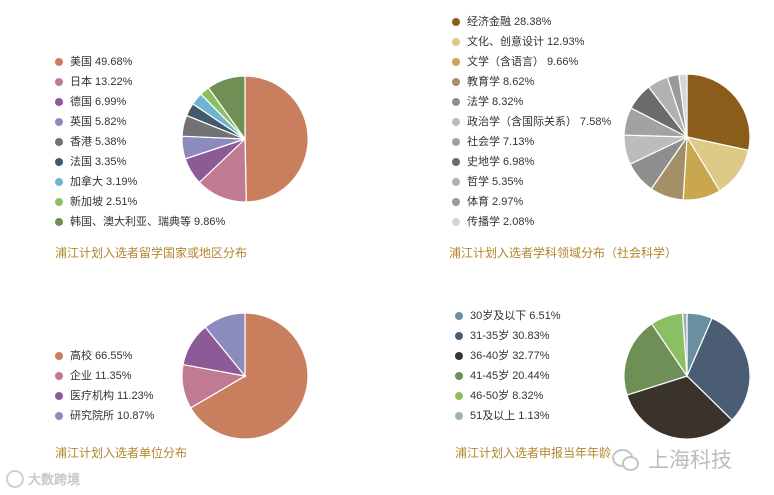 This screenshot has height=495, width=774. What do you see at coordinates (509, 22) in the screenshot?
I see `legend-label: 经济金融 28.38%` at bounding box center [509, 22].